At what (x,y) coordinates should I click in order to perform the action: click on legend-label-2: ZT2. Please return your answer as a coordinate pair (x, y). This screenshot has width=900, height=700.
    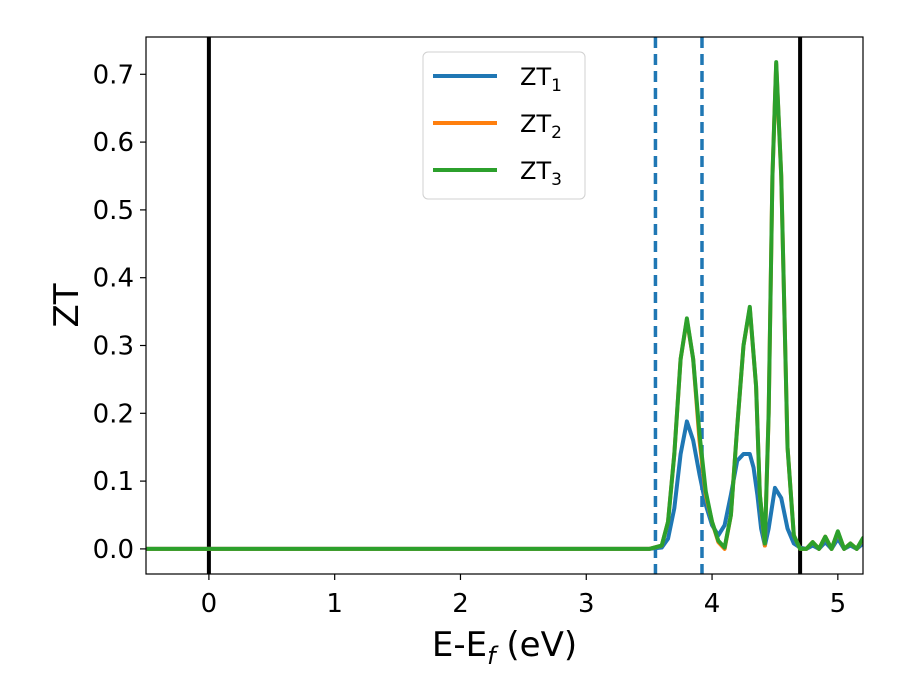
    Looking at the image, I should click on (541, 126).